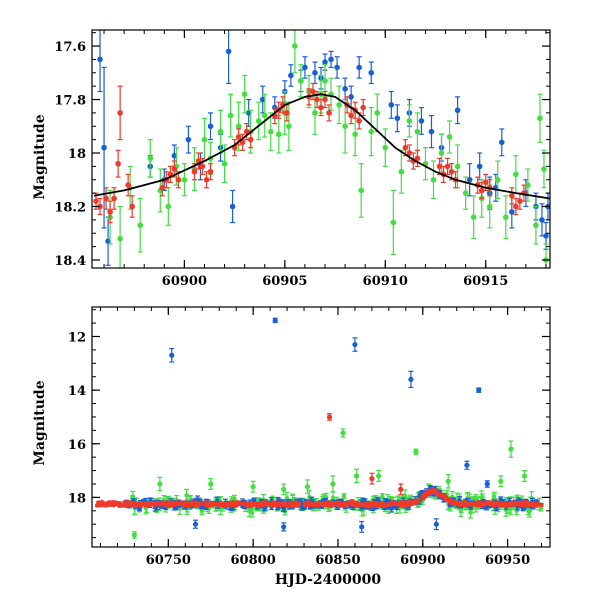  Describe the element at coordinates (70, 101) in the screenshot. I see `top-y-tick-label: 17.8` at that location.